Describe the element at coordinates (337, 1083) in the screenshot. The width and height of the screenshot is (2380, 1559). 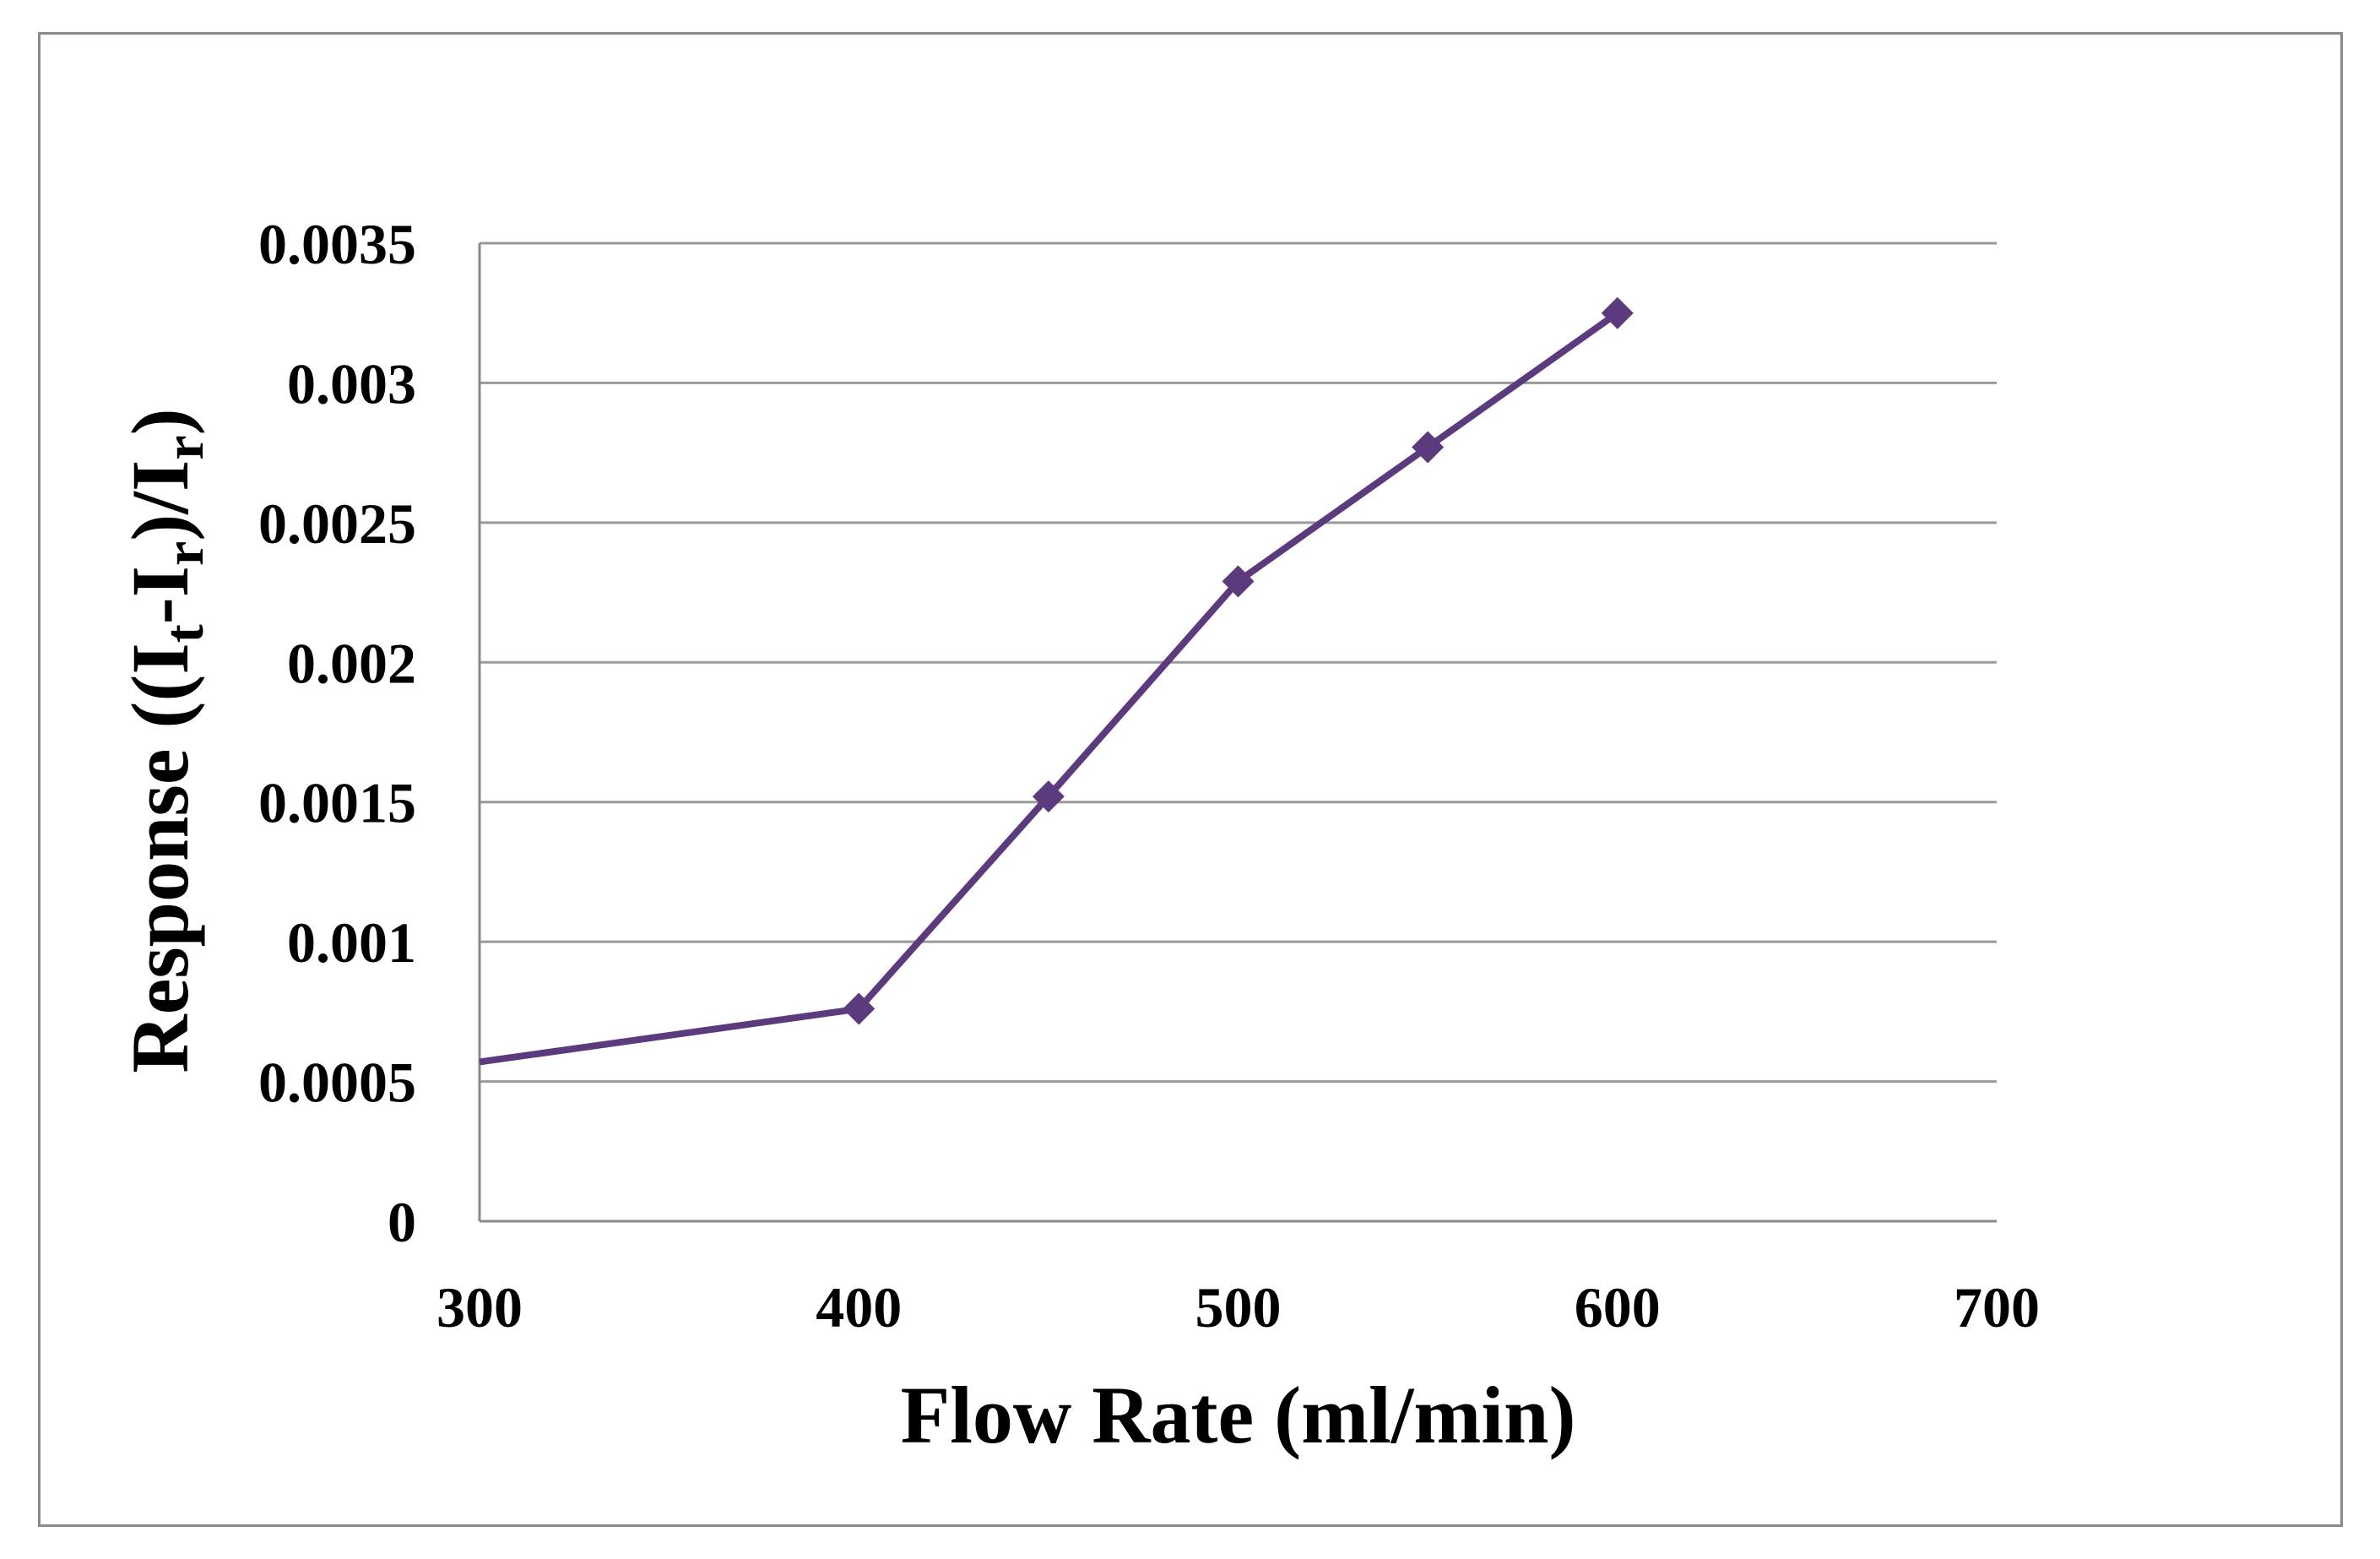
I see `y-tick-label: 0.0005` at that location.